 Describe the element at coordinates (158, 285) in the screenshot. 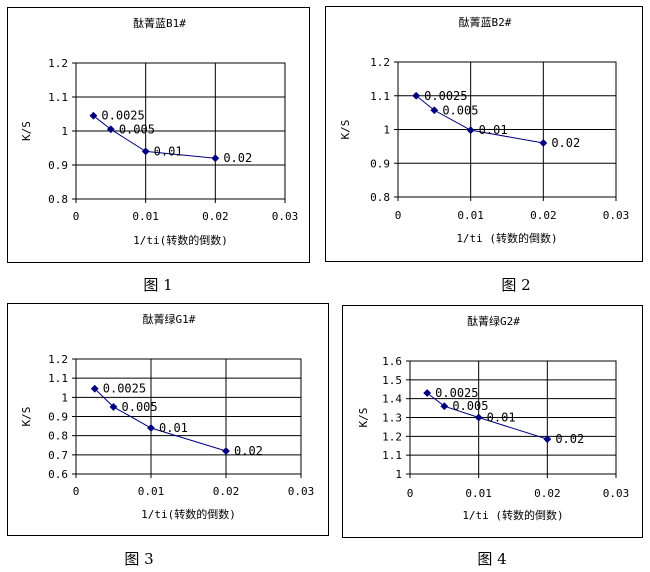

I see `figure-caption-1: 图 1` at that location.